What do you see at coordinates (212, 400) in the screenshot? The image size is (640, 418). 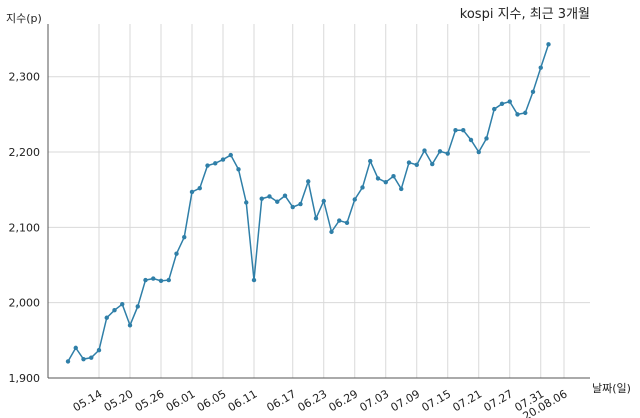 I see `x-tick-label: 06.05` at bounding box center [212, 400].